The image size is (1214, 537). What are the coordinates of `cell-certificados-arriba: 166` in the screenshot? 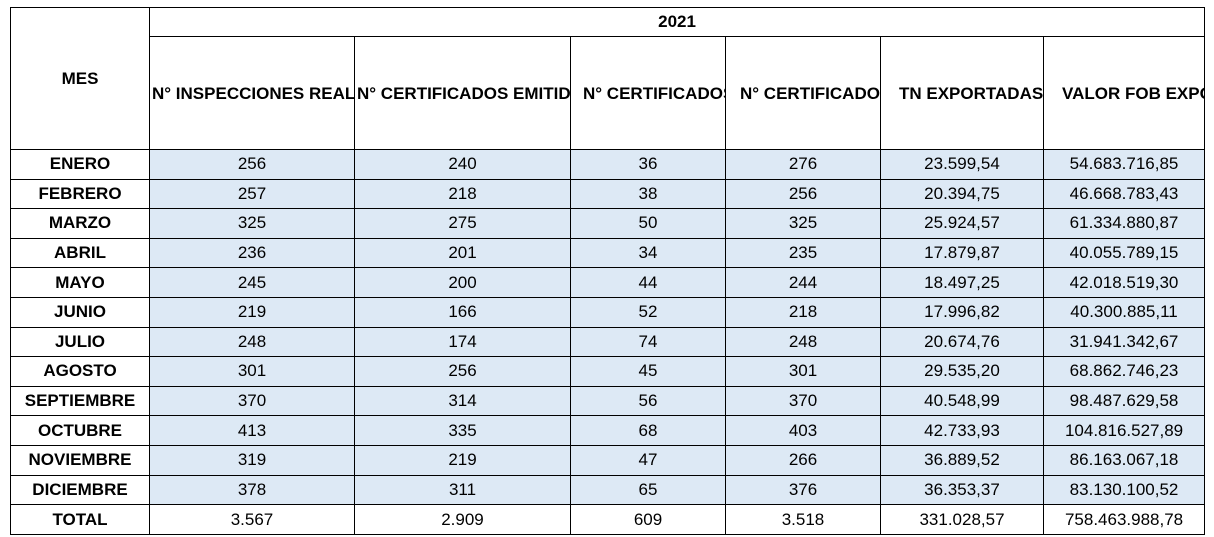 It's located at (462, 312).